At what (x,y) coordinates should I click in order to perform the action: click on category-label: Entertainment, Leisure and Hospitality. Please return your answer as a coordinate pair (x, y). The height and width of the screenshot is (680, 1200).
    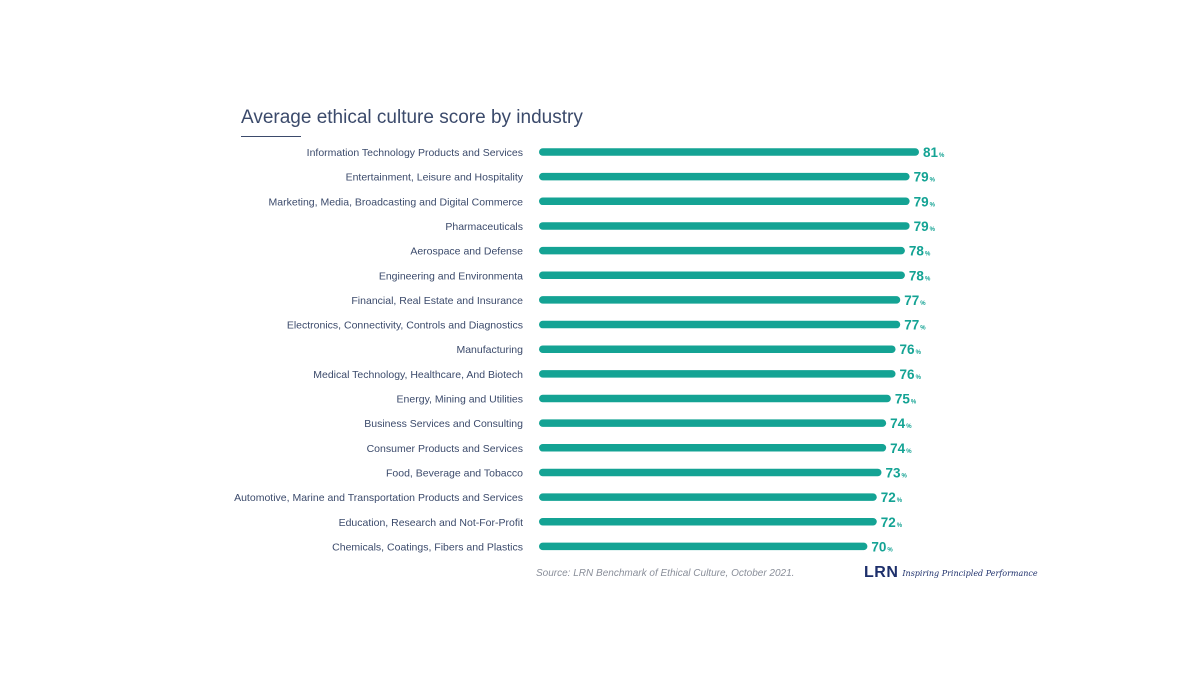
    Looking at the image, I should click on (435, 178).